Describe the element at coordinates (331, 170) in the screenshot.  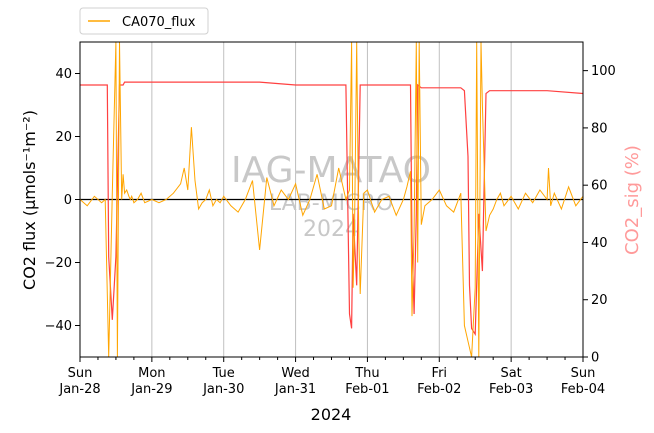
I see `watermark-line-1: IAG-MATAO` at that location.